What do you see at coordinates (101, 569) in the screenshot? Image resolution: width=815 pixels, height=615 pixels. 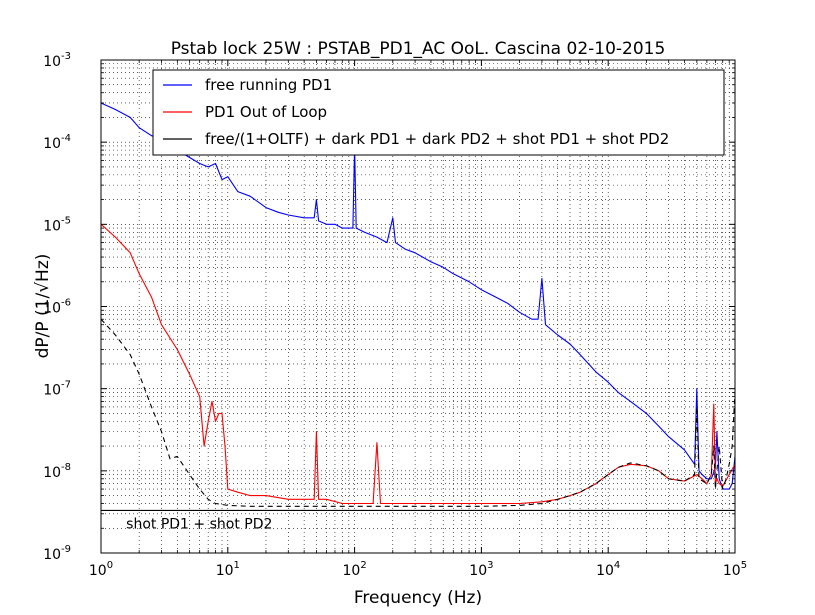 I see `x-tick-label: 10⁰` at bounding box center [101, 569].